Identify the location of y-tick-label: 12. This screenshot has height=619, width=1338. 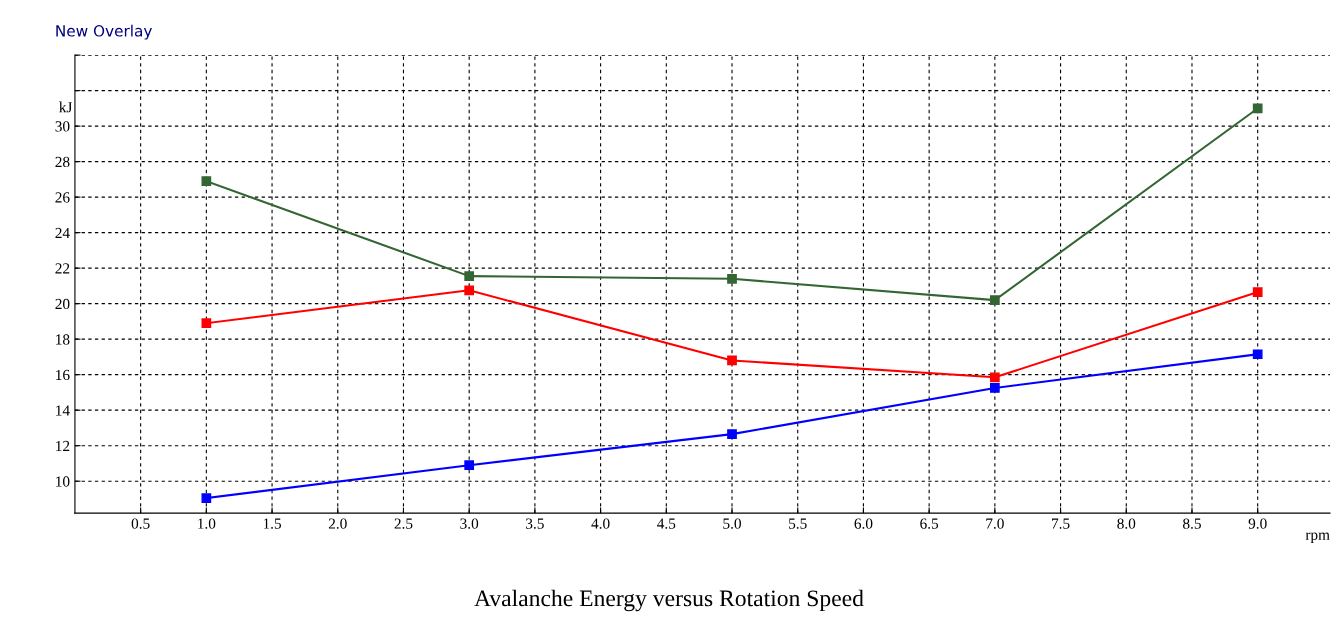
(63, 445).